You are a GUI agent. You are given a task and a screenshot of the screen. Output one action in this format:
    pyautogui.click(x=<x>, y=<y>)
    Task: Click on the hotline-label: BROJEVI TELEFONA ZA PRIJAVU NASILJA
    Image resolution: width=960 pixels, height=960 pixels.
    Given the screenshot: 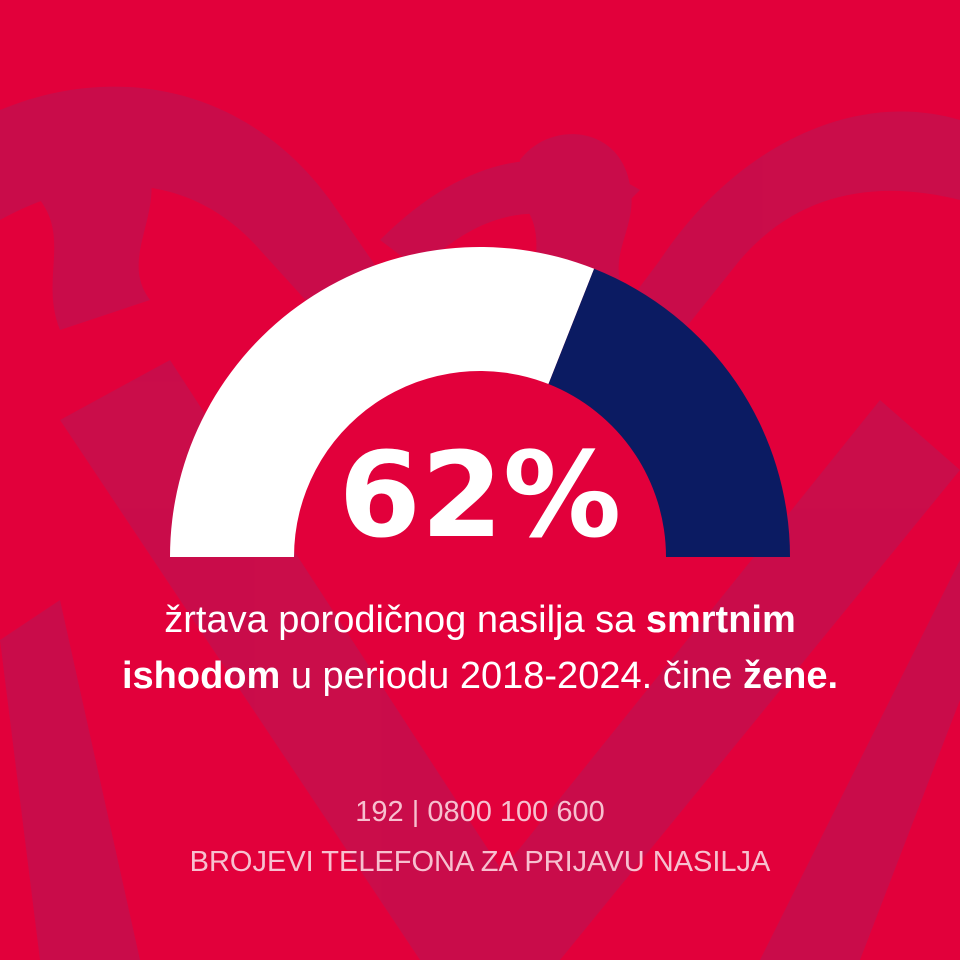 What is the action you would take?
    pyautogui.click(x=480, y=862)
    